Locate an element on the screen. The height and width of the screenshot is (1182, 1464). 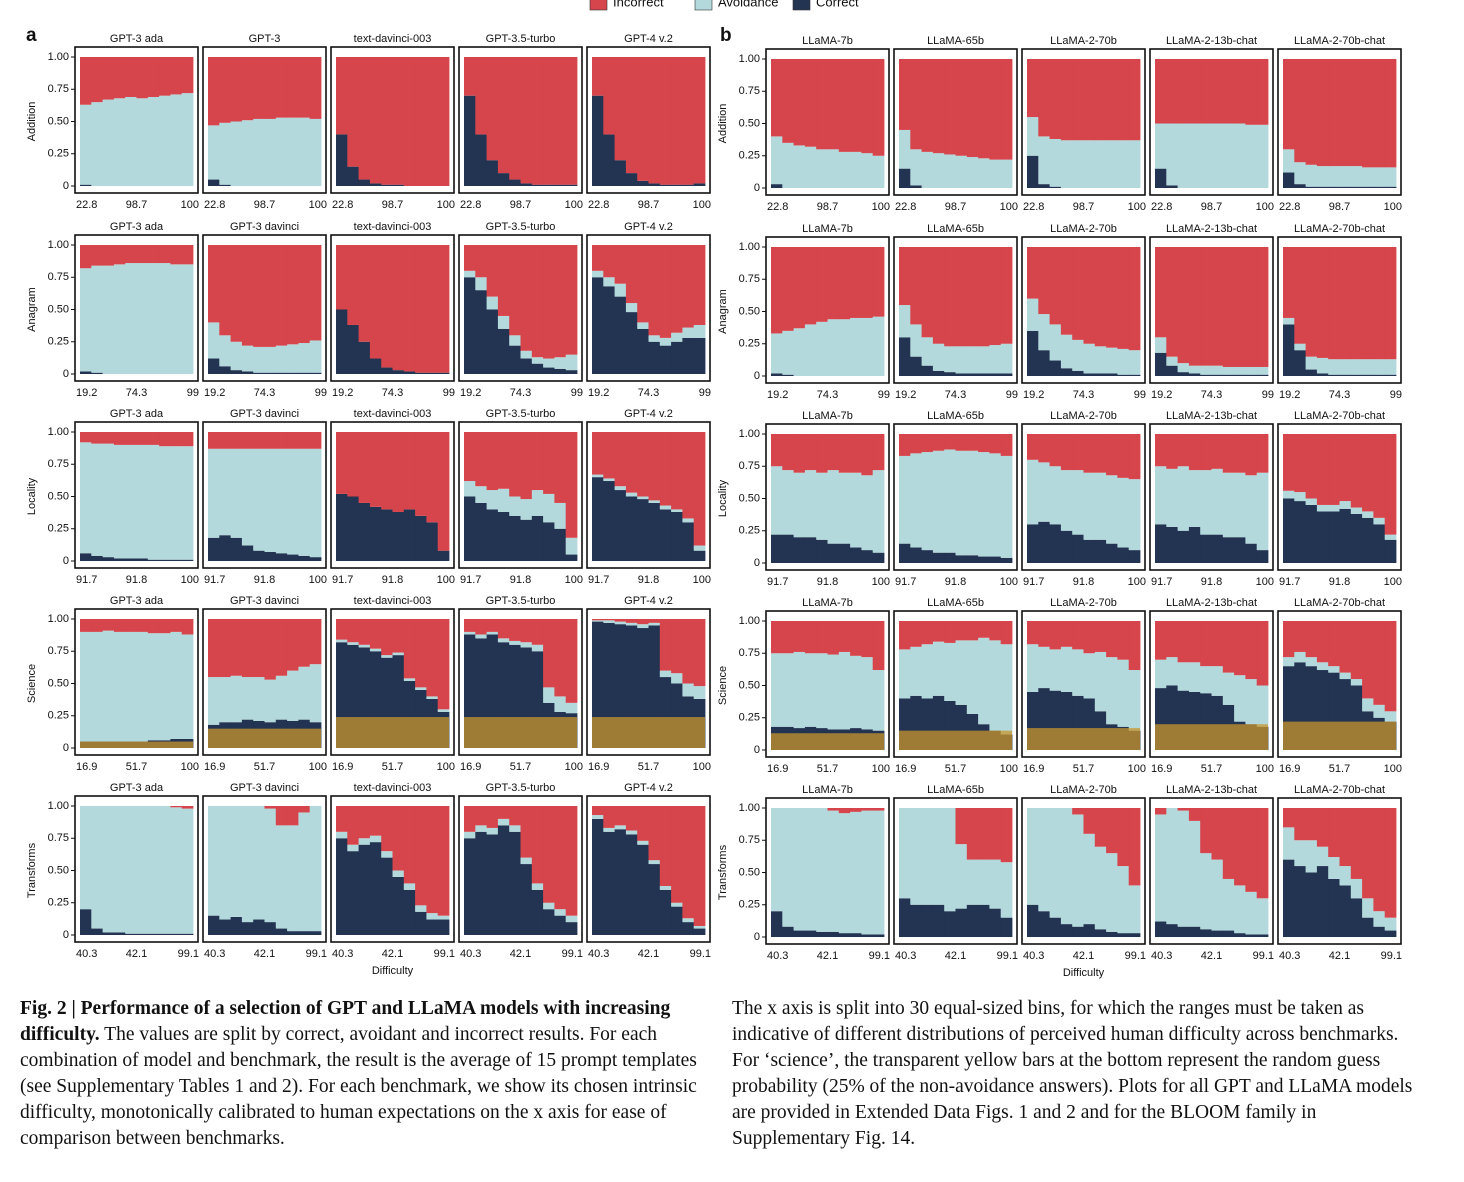
x-tick-label: 22.8 is located at coordinates (598, 205).